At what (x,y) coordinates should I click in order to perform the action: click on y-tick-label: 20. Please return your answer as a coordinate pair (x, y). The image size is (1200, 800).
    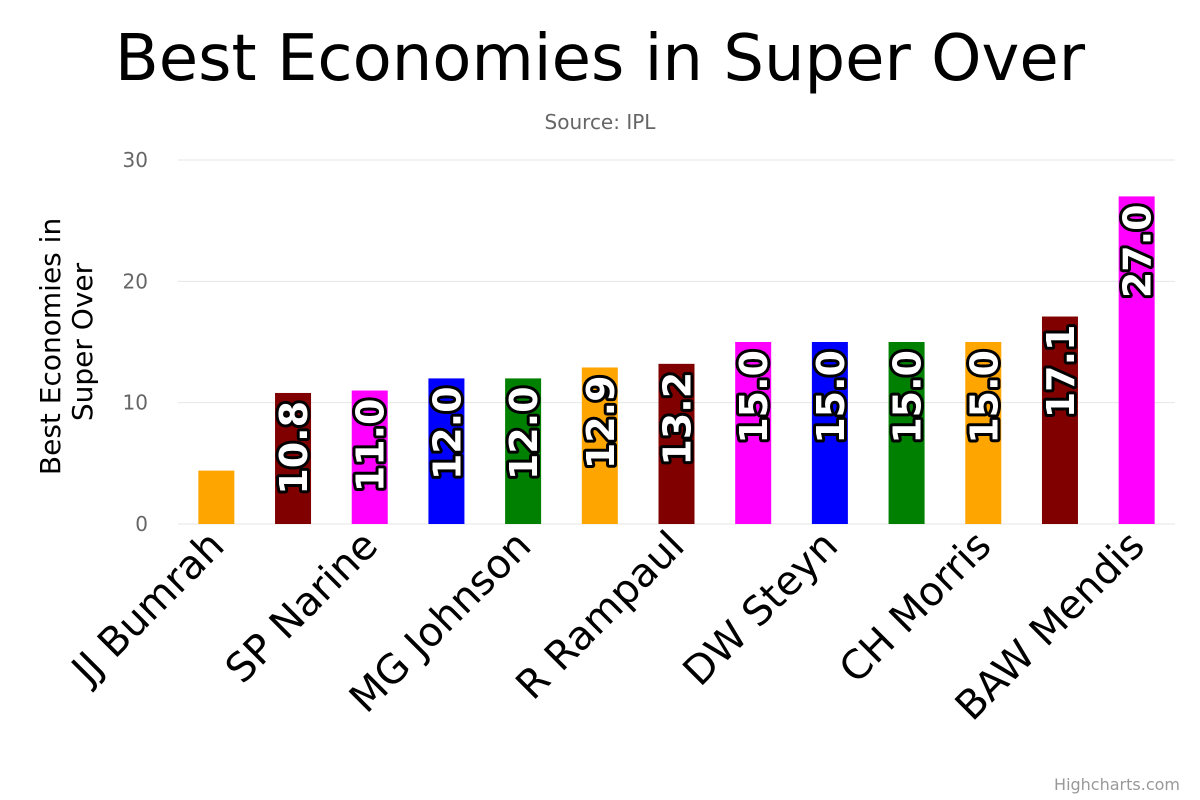
    Looking at the image, I should click on (135, 281).